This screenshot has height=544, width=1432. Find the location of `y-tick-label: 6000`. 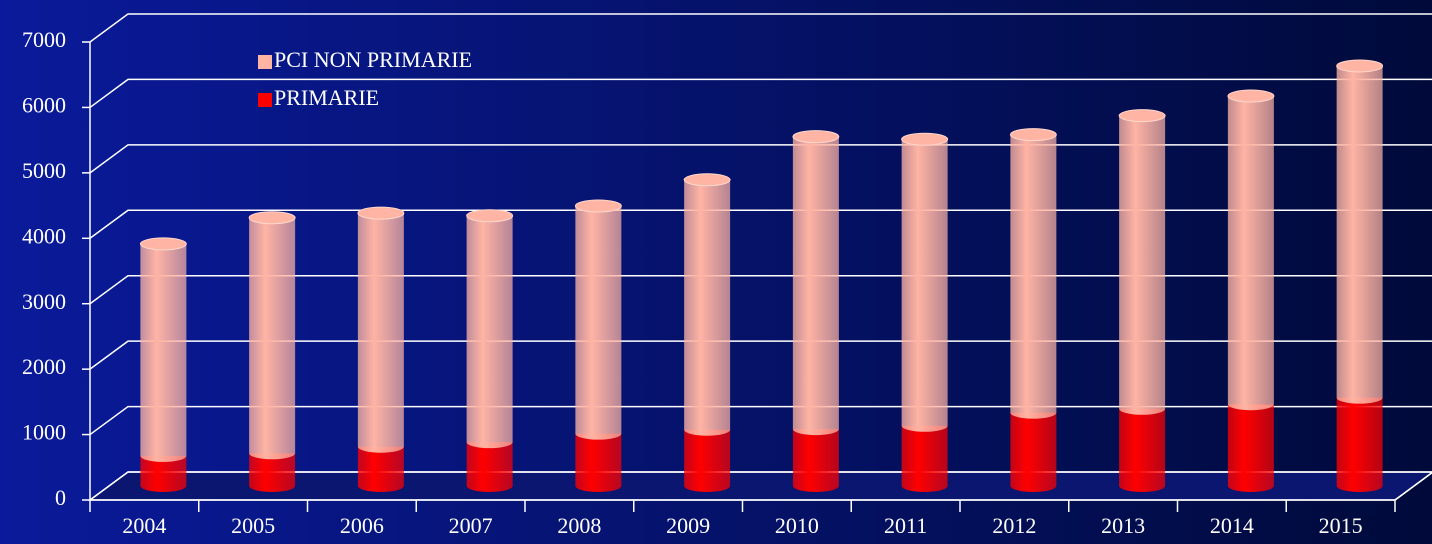

y-tick-label: 6000 is located at coordinates (44, 104).